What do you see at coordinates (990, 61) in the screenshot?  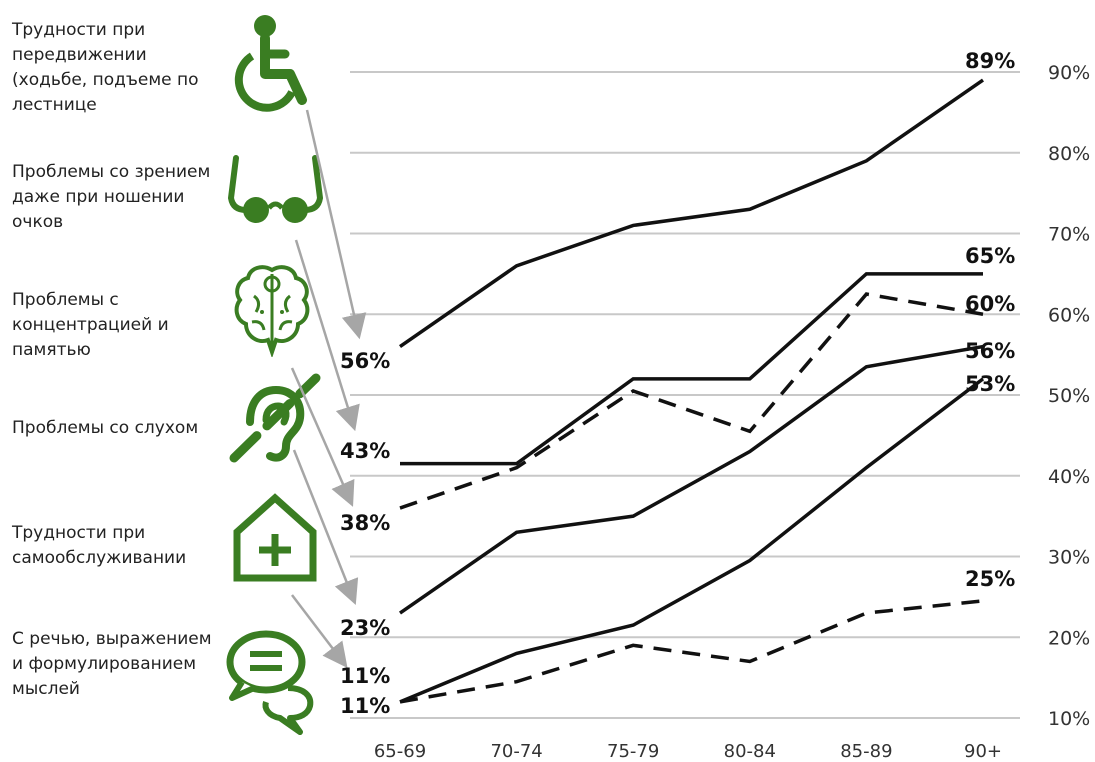 I see `end-value-label: 89%` at bounding box center [990, 61].